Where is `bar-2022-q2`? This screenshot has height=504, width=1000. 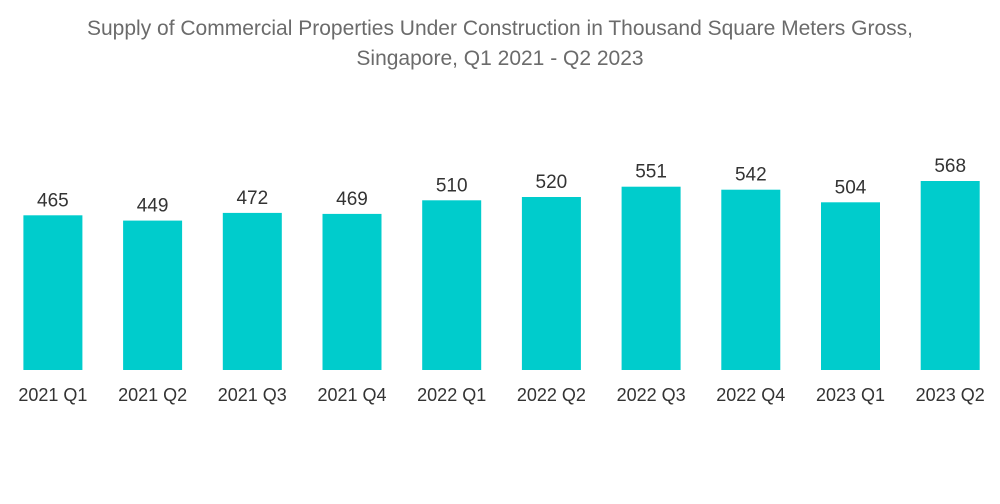
bar-2022-q2 is located at coordinates (551, 283).